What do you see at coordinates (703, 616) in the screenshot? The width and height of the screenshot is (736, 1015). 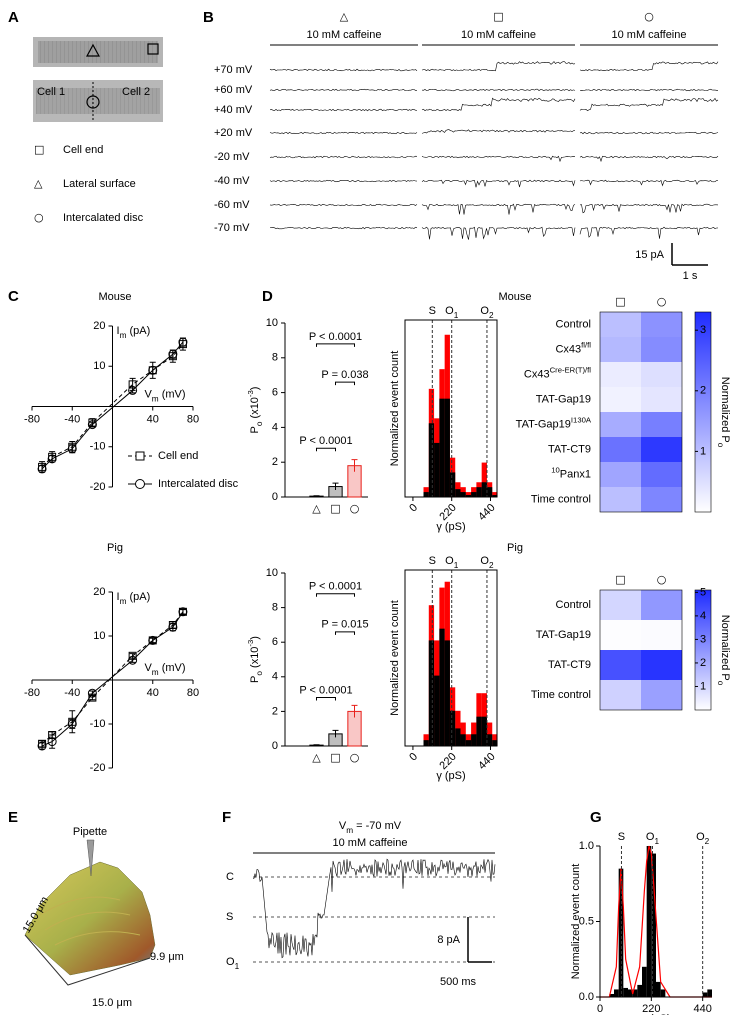 I see `colorbar-tick-label: 4` at bounding box center [703, 616].